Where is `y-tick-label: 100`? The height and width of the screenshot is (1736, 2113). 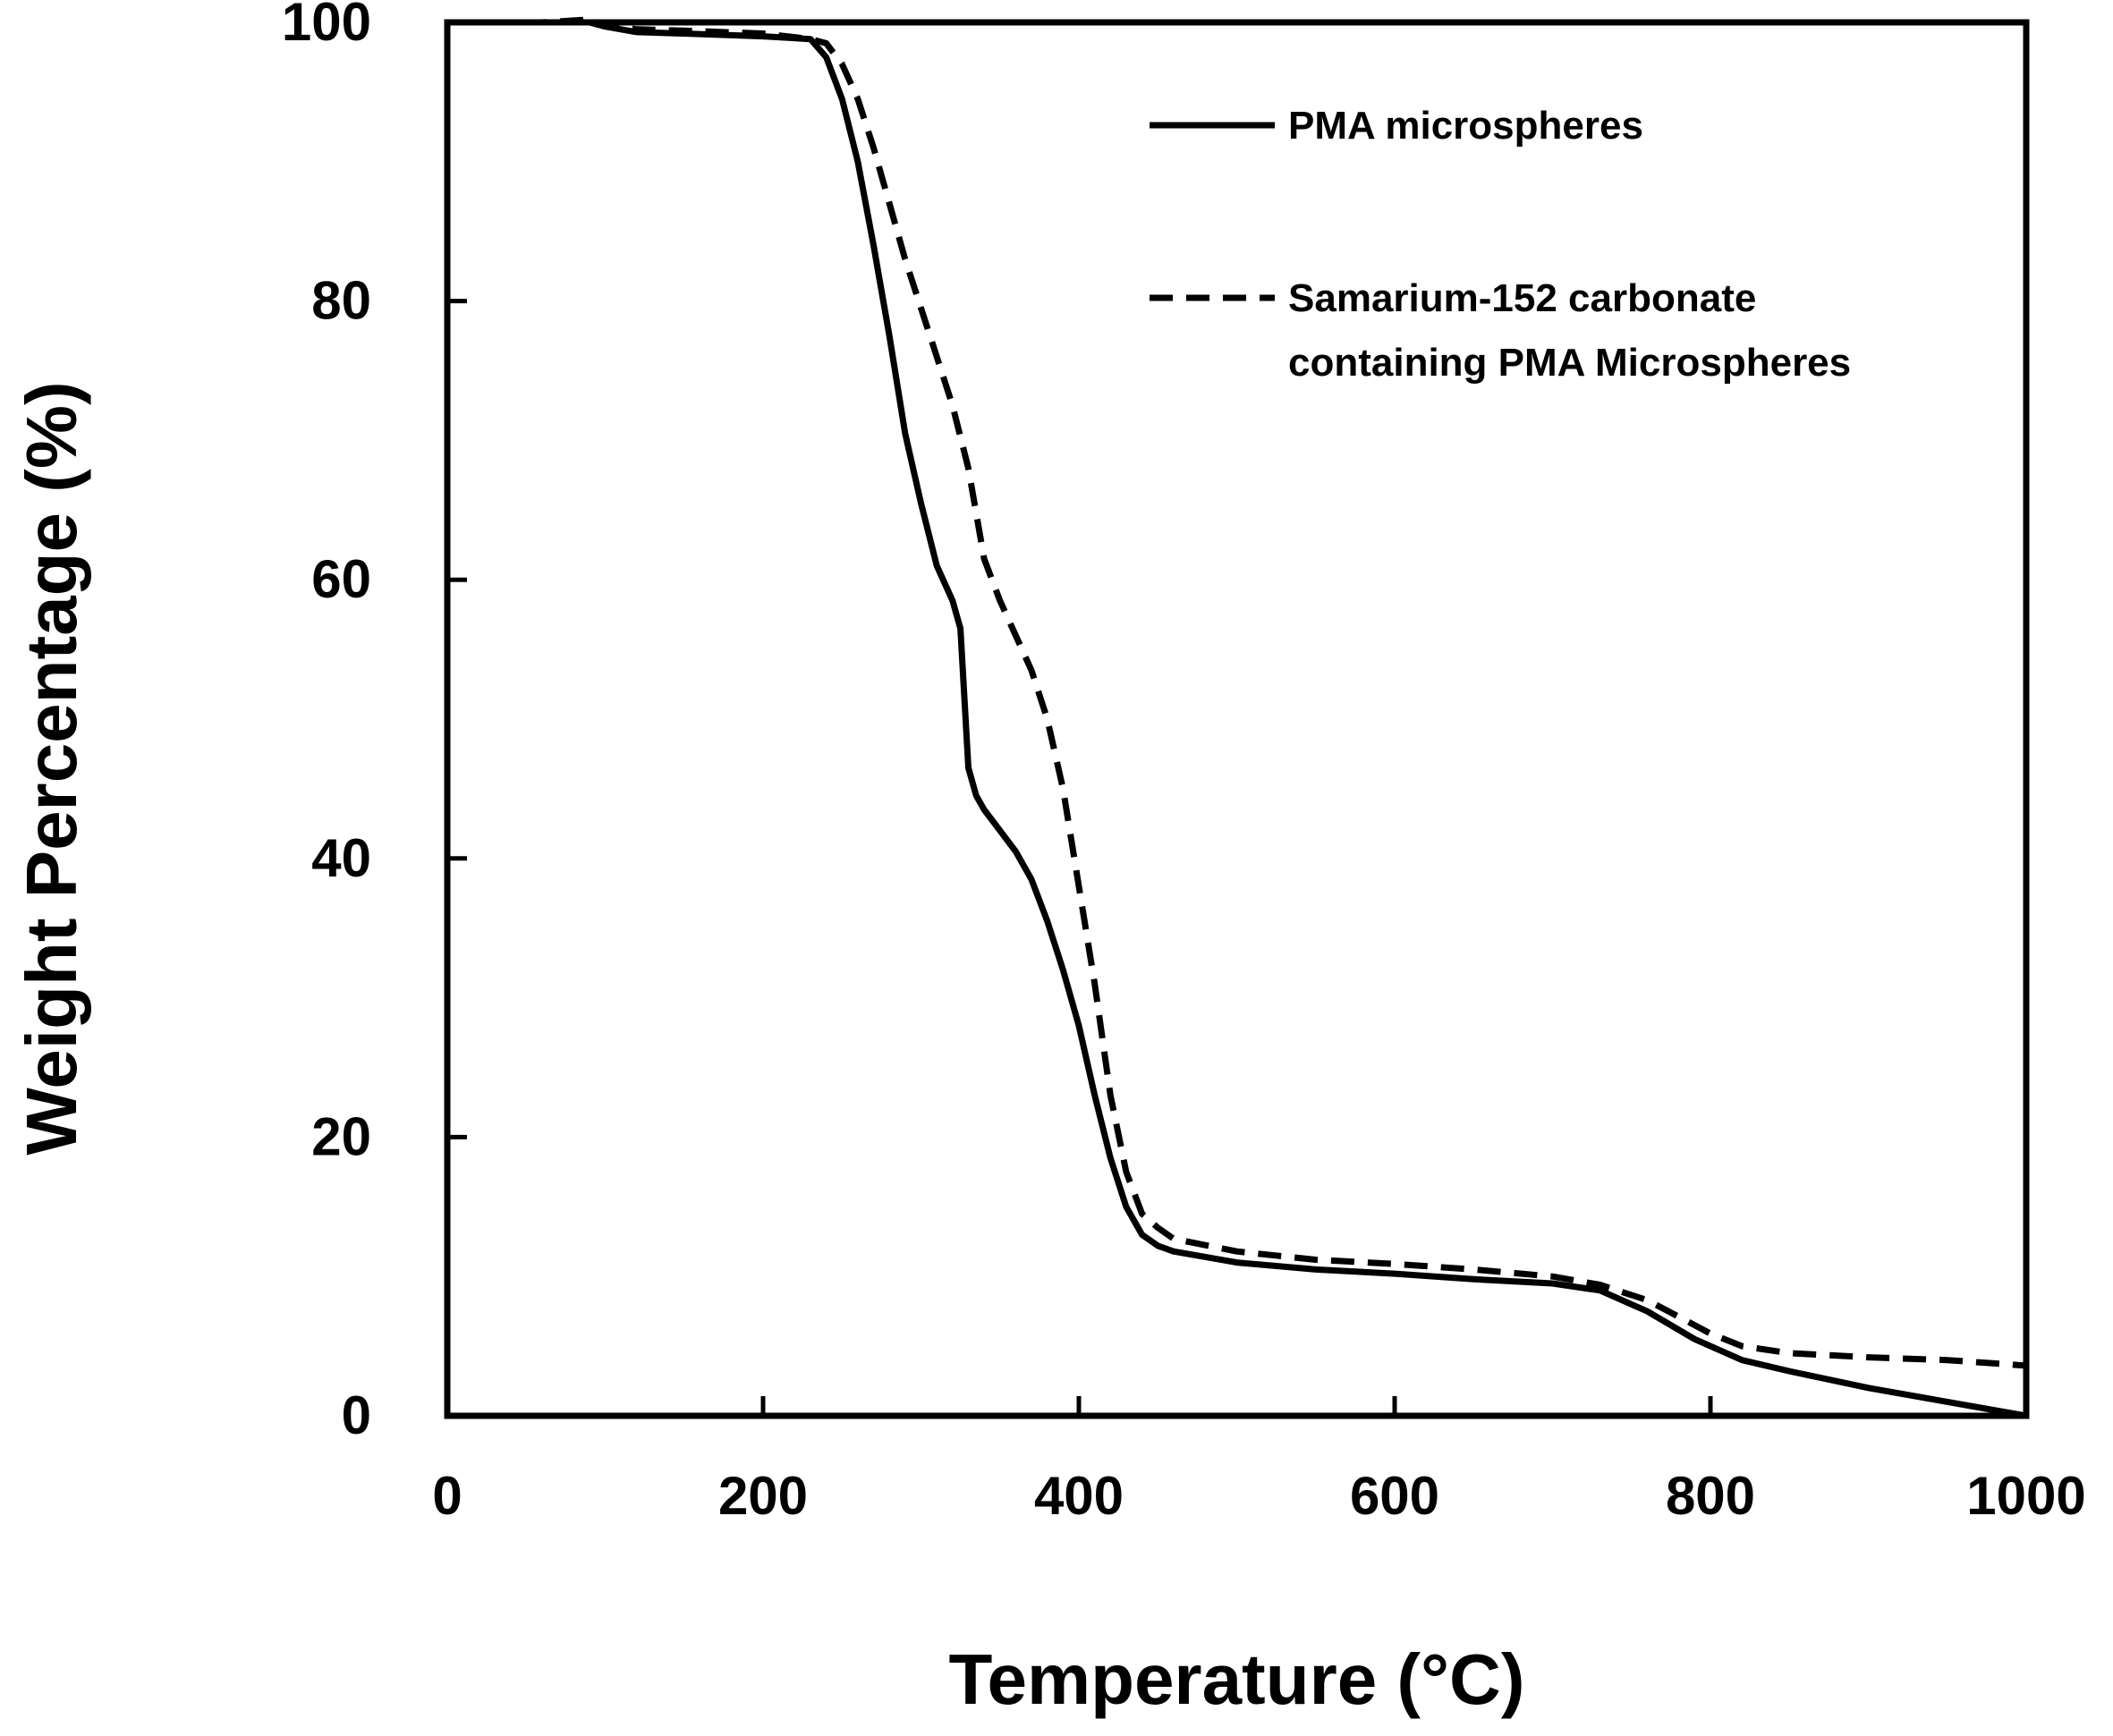 y-tick-label: 100 is located at coordinates (326, 26).